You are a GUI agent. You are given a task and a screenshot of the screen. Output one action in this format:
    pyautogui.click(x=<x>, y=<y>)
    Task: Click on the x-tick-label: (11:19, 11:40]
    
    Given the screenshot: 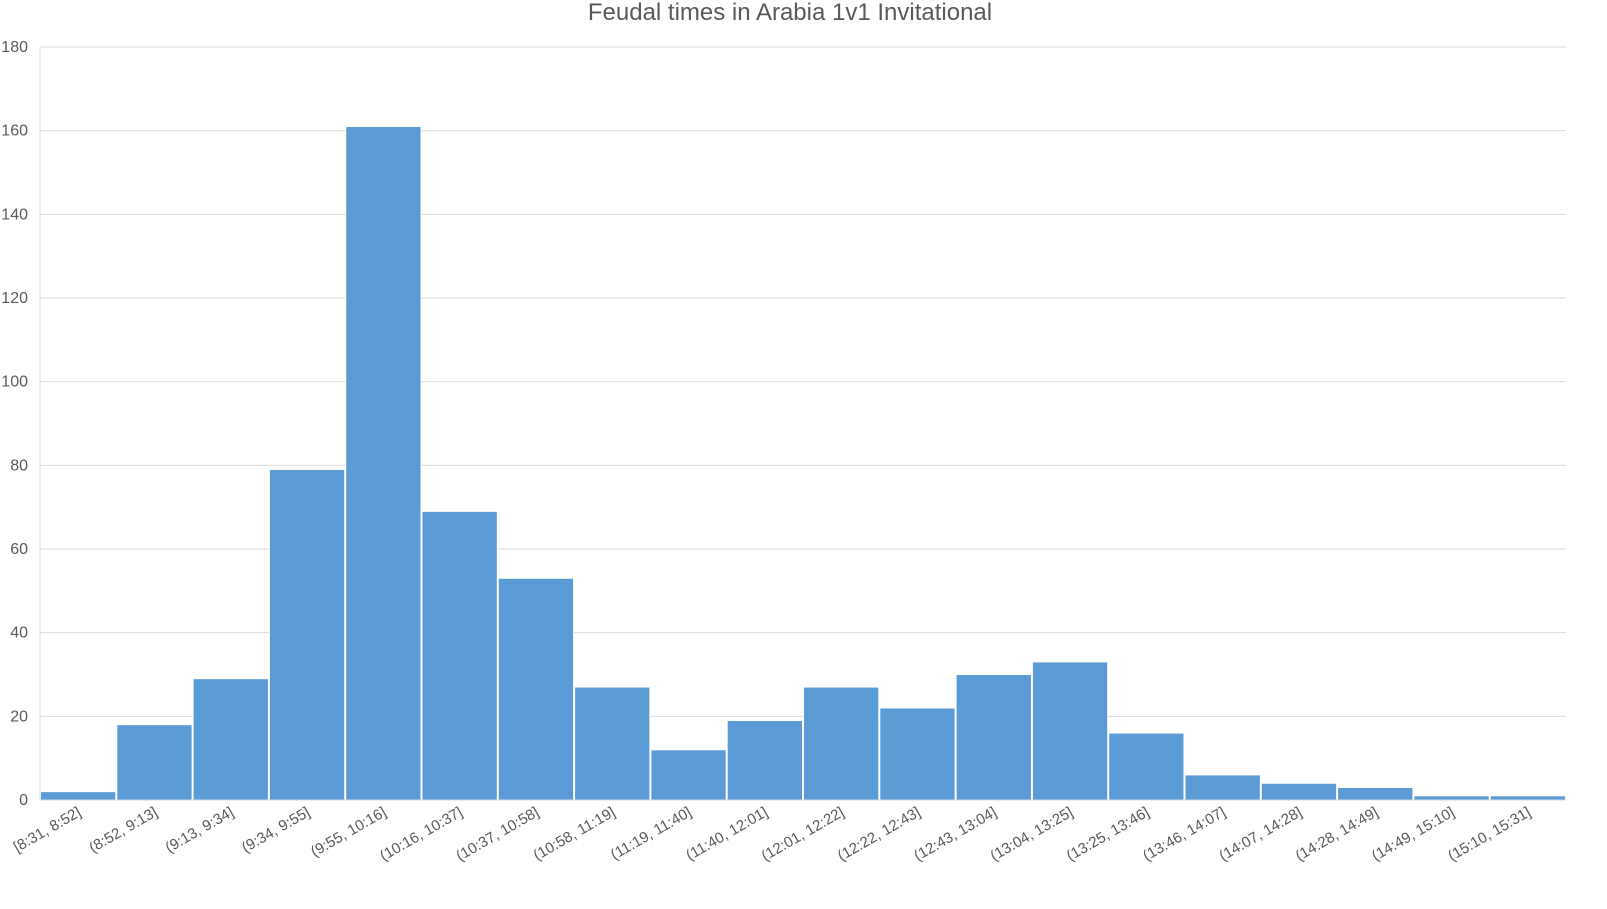 What is the action you would take?
    pyautogui.click(x=651, y=834)
    